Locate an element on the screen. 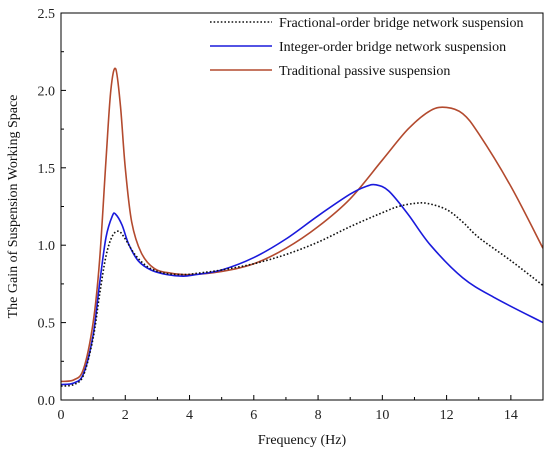  y-tick-label: 2.0 is located at coordinates (47, 91).